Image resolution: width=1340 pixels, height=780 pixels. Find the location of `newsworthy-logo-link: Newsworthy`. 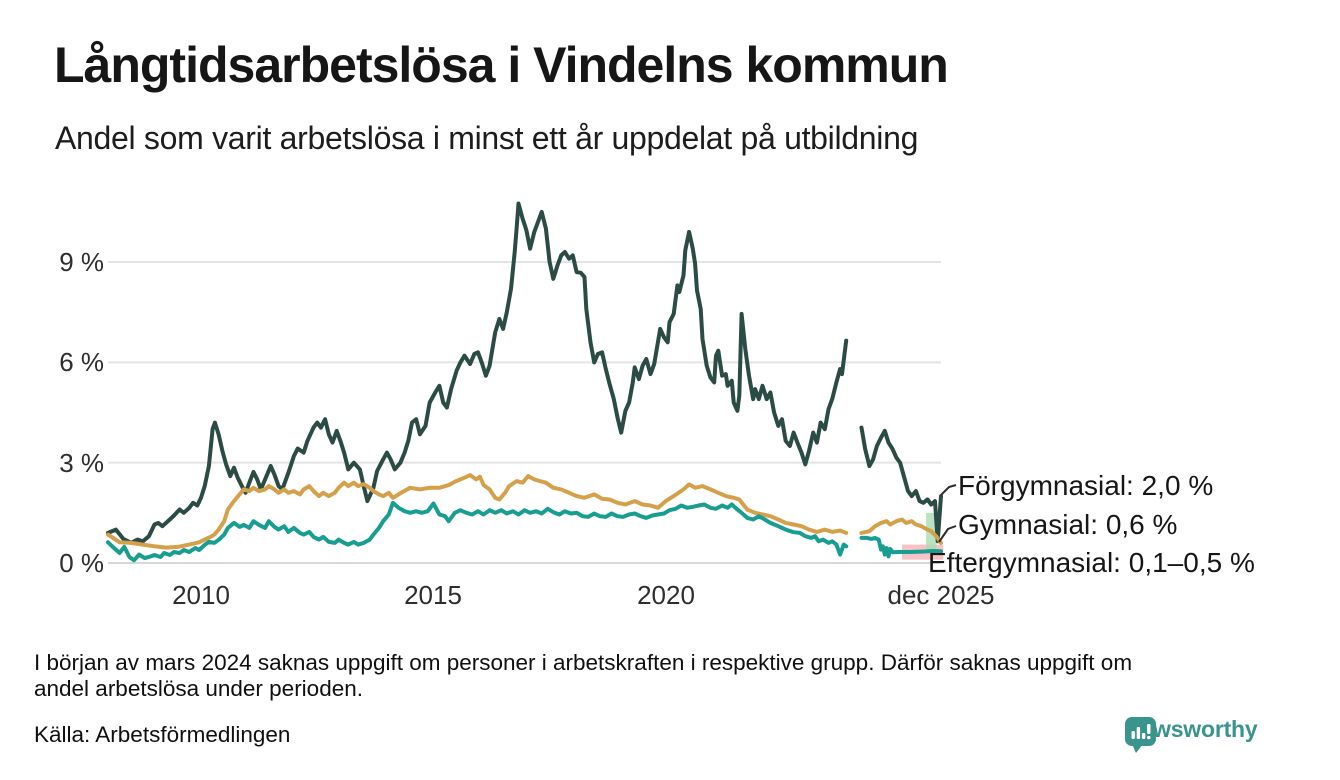

newsworthy-logo-link: Newsworthy is located at coordinates (1191, 734).